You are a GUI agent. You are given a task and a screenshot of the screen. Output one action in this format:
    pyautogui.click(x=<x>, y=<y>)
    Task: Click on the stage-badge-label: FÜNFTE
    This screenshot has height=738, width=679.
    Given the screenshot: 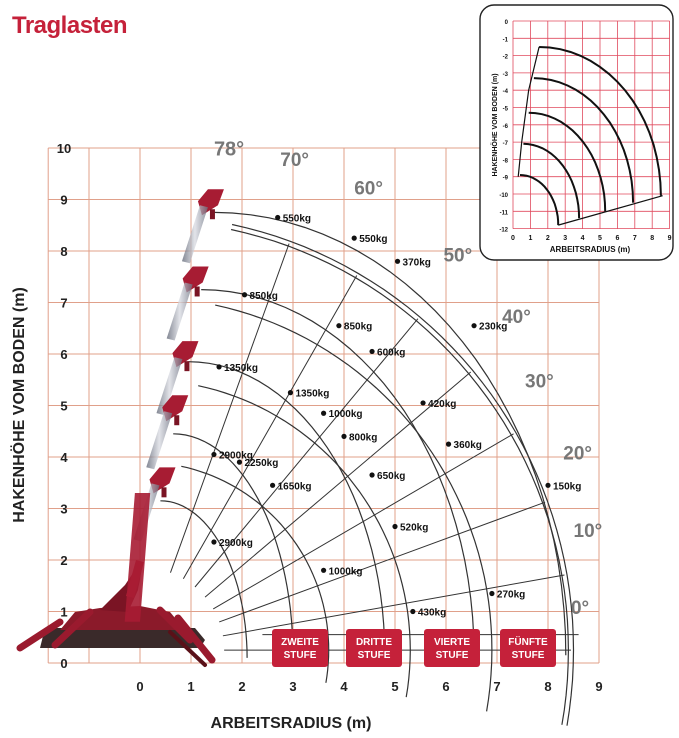 What is the action you would take?
    pyautogui.click(x=528, y=641)
    